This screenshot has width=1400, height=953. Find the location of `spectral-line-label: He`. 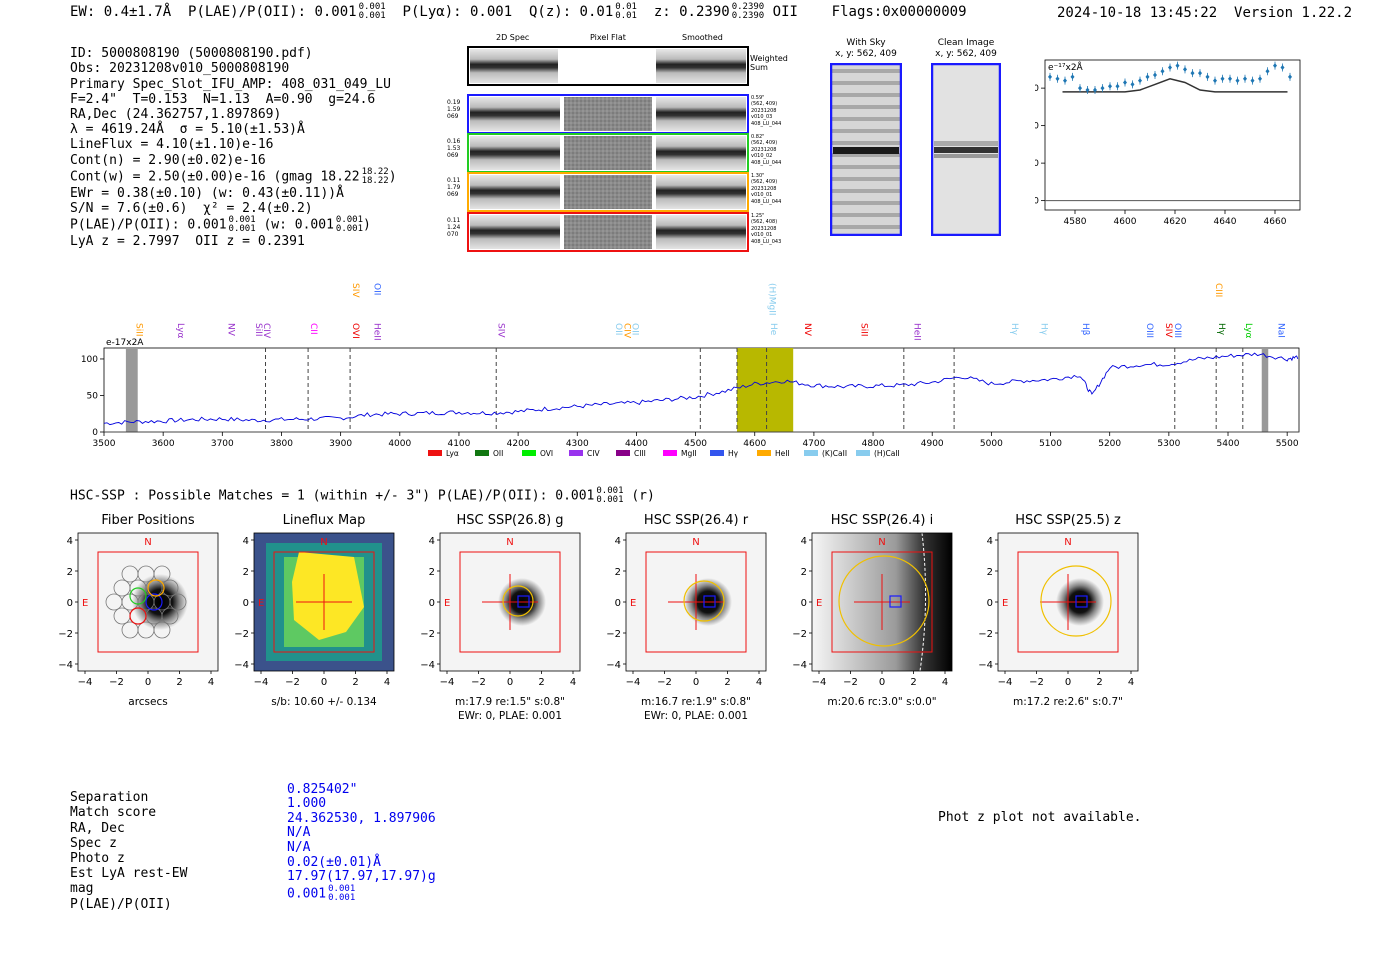

spectral-line-label: He is located at coordinates (773, 329).